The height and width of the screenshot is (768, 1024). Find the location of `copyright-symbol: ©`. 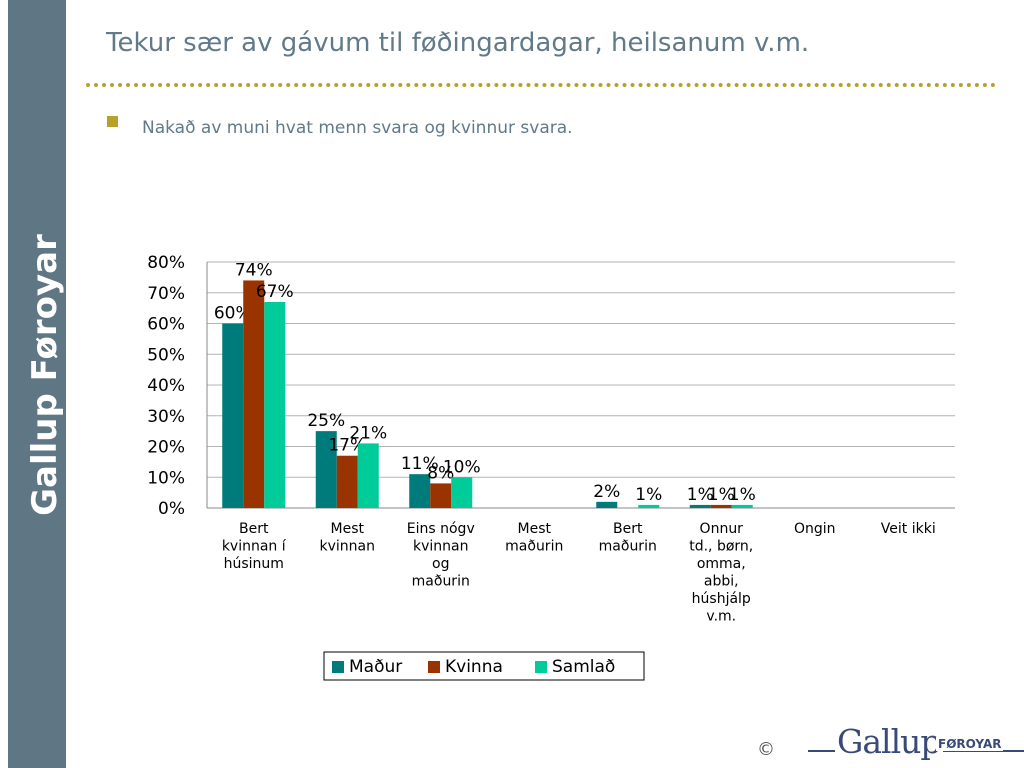

copyright-symbol: © is located at coordinates (766, 749).